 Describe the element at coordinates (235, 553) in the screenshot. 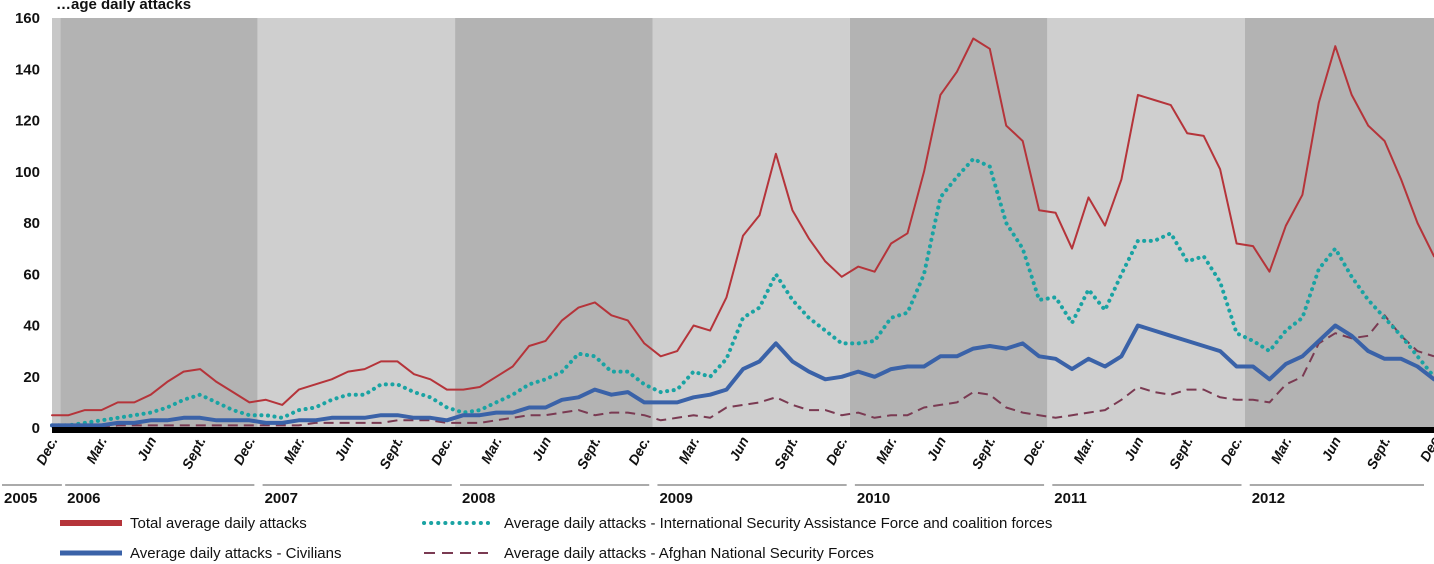

I see `legend-label-civilians: Average daily attacks - Civilians` at that location.